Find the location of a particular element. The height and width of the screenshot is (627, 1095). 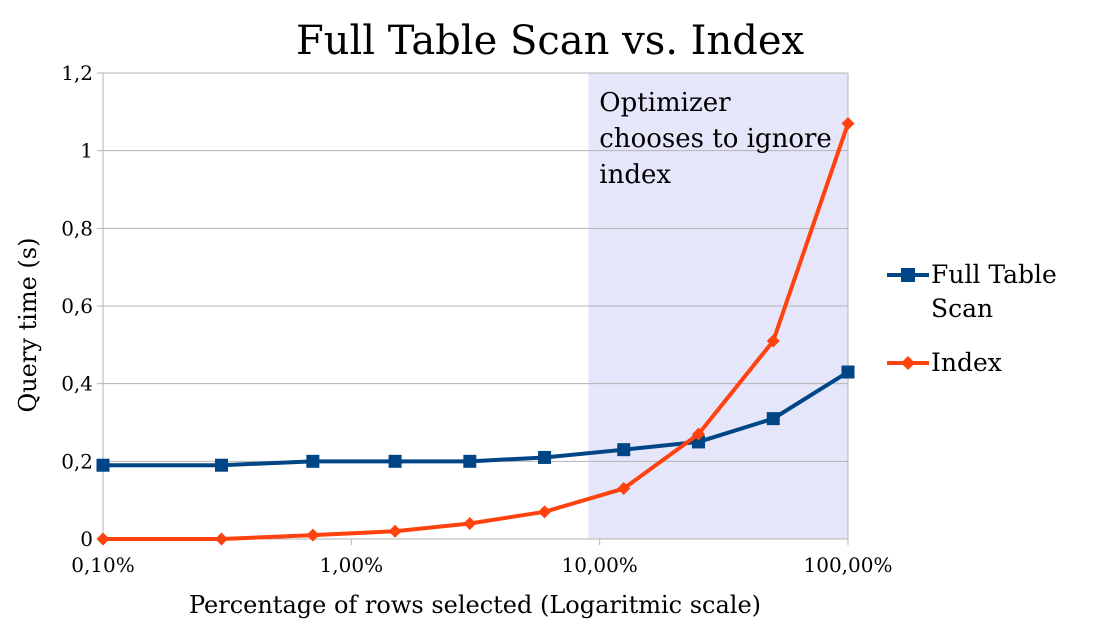

series-line is located at coordinates (476, 419).